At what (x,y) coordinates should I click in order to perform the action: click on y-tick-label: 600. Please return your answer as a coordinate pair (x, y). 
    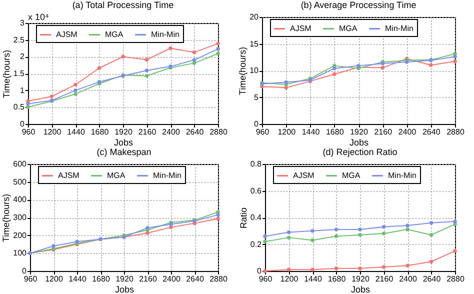
    Looking at the image, I should click on (20, 164).